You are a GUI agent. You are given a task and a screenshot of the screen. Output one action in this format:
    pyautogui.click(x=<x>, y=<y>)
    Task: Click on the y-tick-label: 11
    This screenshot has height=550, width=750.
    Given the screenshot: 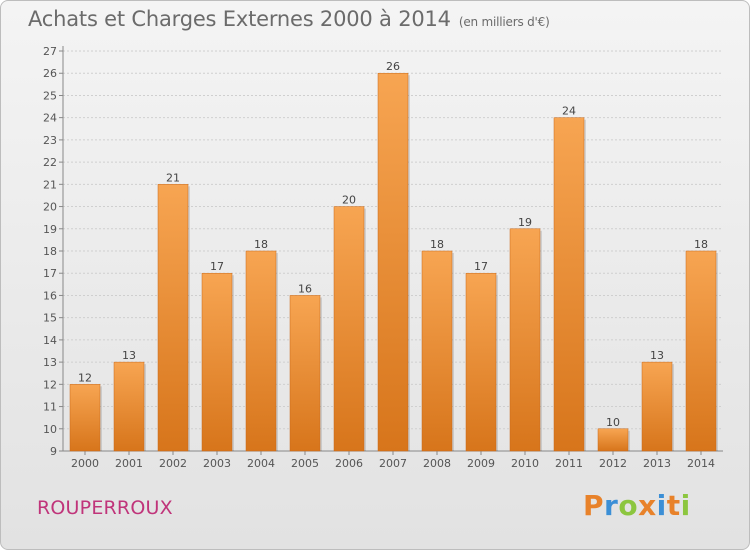 What is the action you would take?
    pyautogui.click(x=50, y=407)
    